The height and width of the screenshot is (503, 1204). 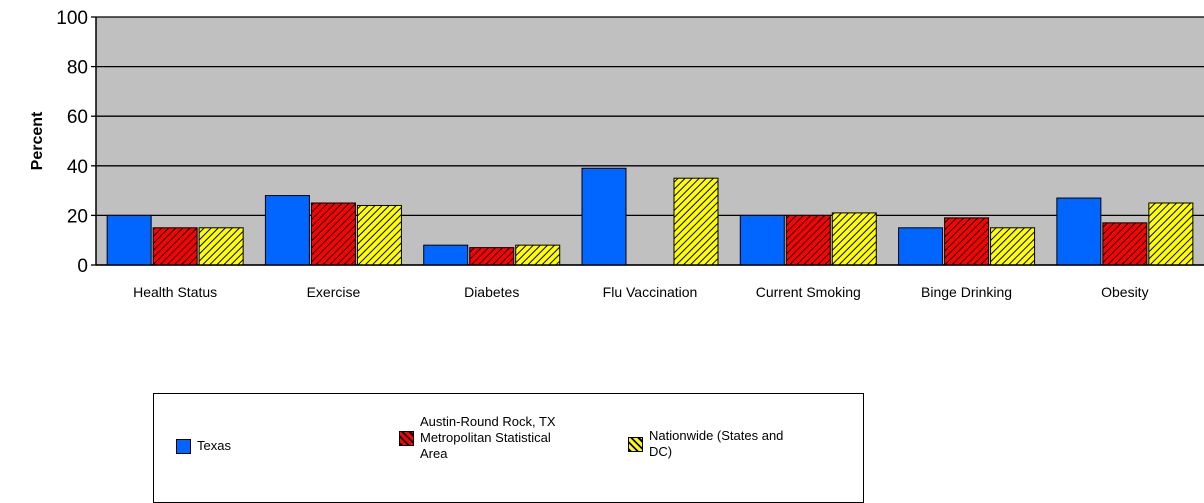 I want to click on x-tick-label: Obesity, so click(x=1124, y=292).